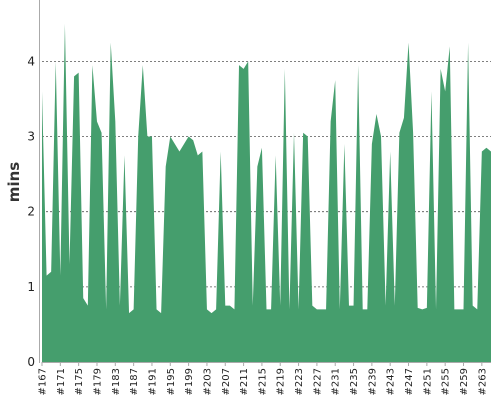 Image resolution: width=500 pixels, height=400 pixels. I want to click on y-tick-label: 0, so click(31, 362).